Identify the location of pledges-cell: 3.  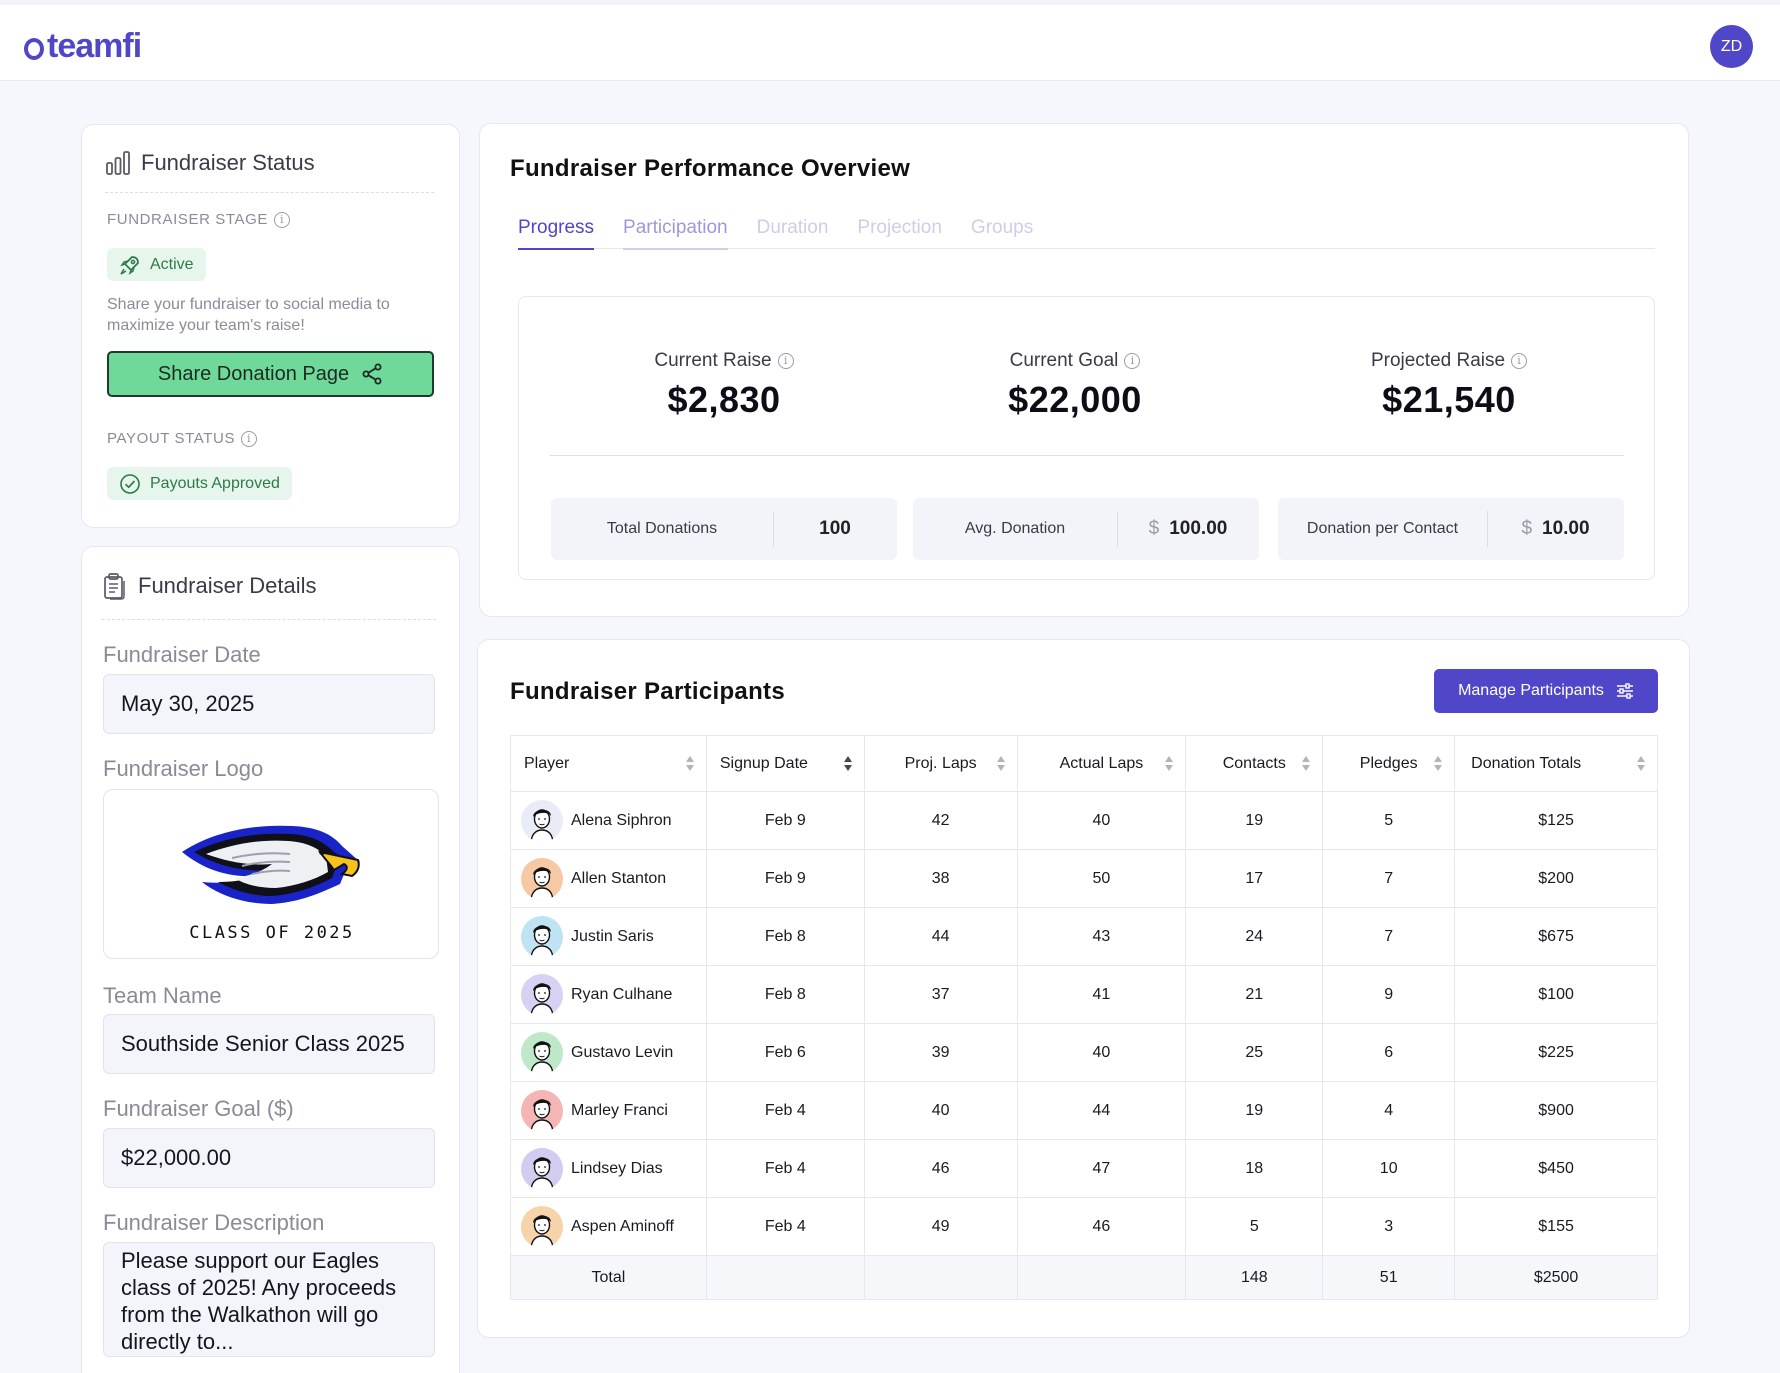
(1389, 1226).